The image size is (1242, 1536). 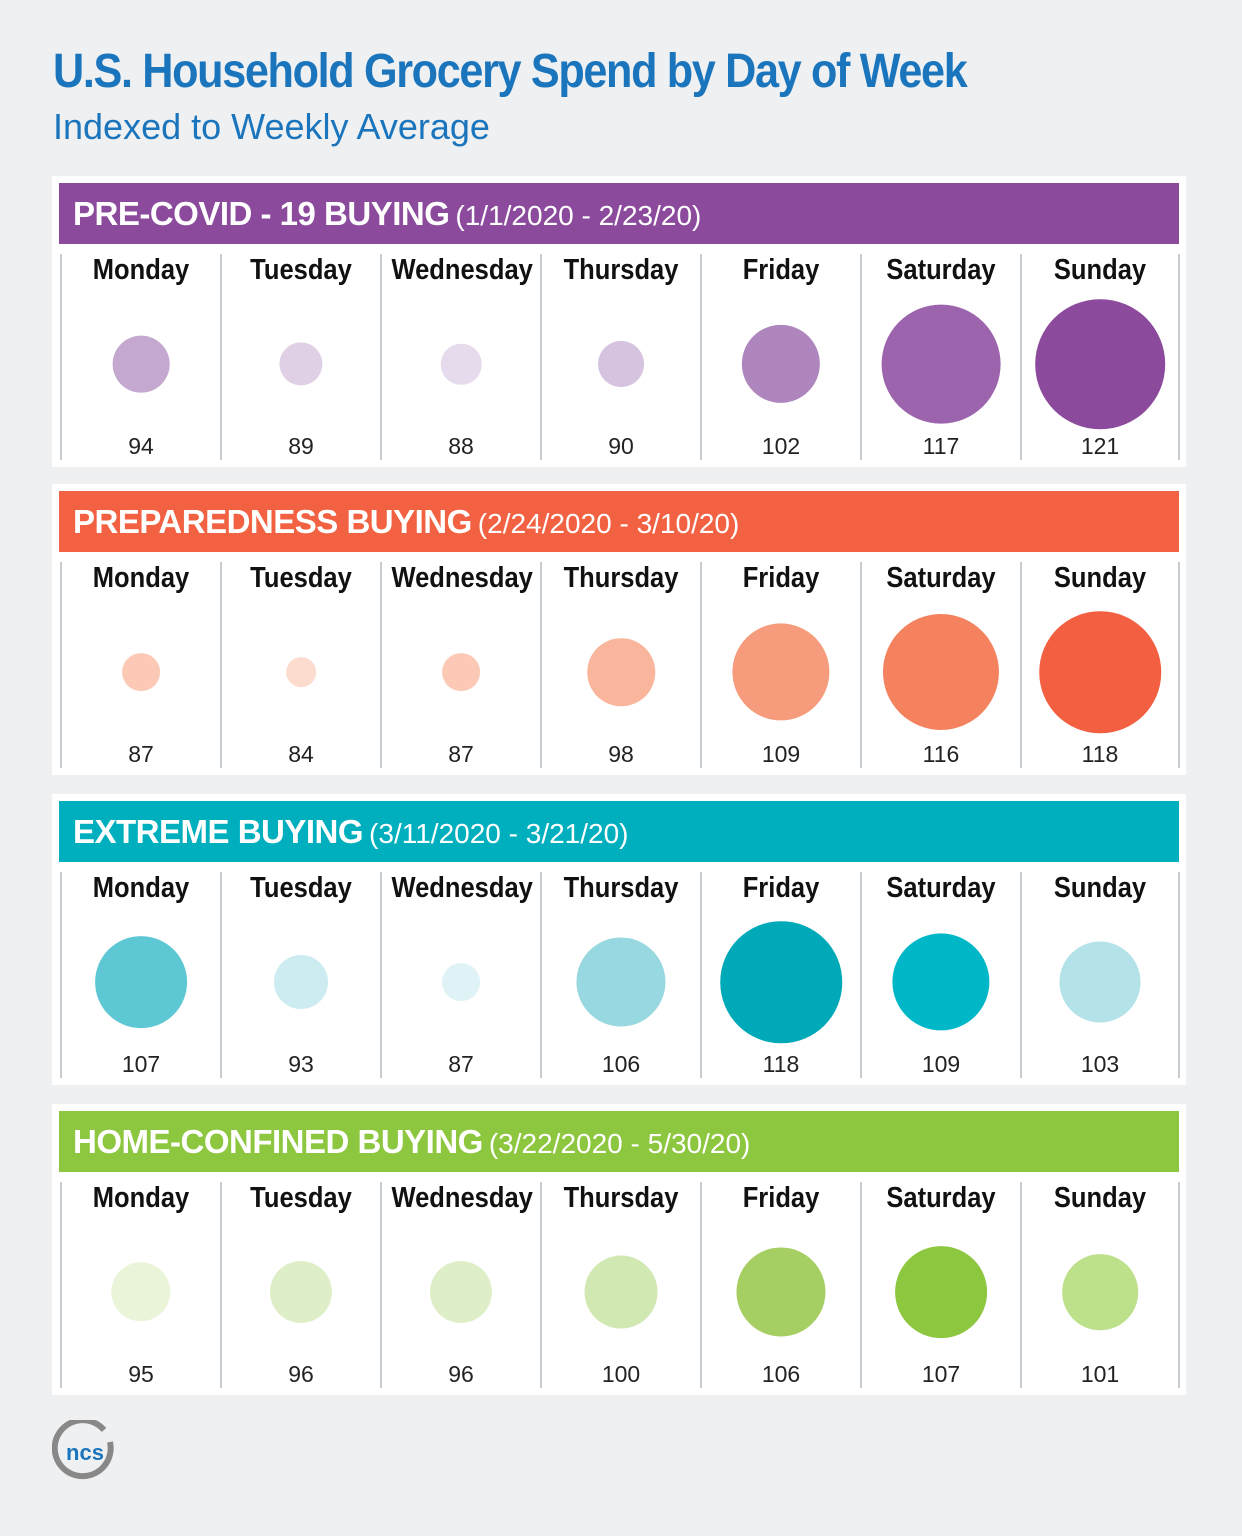 What do you see at coordinates (941, 1374) in the screenshot?
I see `index-value: 107` at bounding box center [941, 1374].